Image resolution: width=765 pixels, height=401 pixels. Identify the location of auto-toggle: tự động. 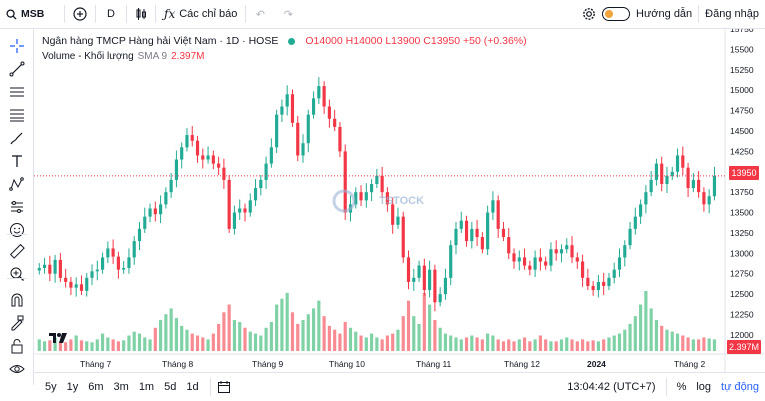
(740, 387).